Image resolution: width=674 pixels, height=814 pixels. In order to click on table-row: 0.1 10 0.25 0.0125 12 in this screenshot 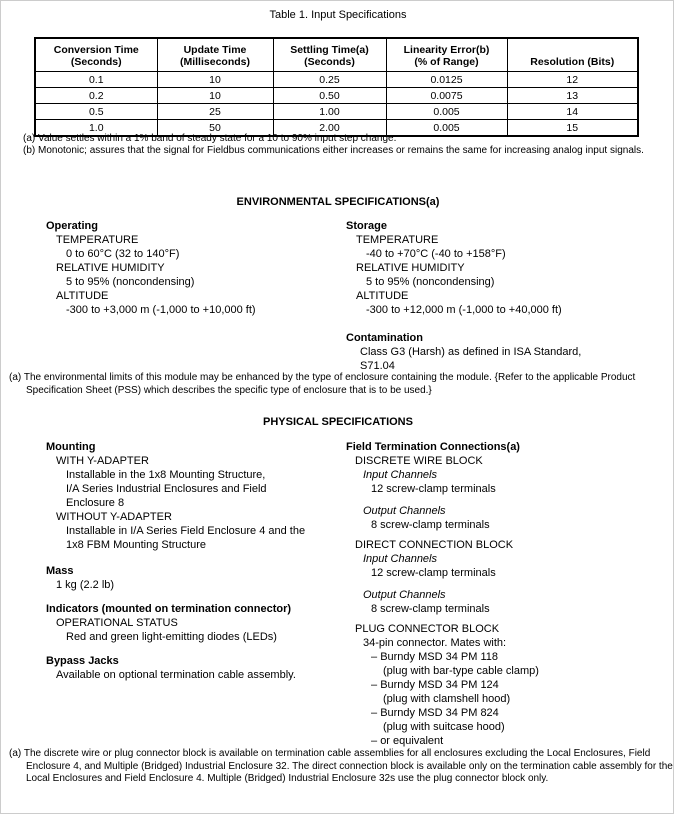, I will do `click(336, 79)`.